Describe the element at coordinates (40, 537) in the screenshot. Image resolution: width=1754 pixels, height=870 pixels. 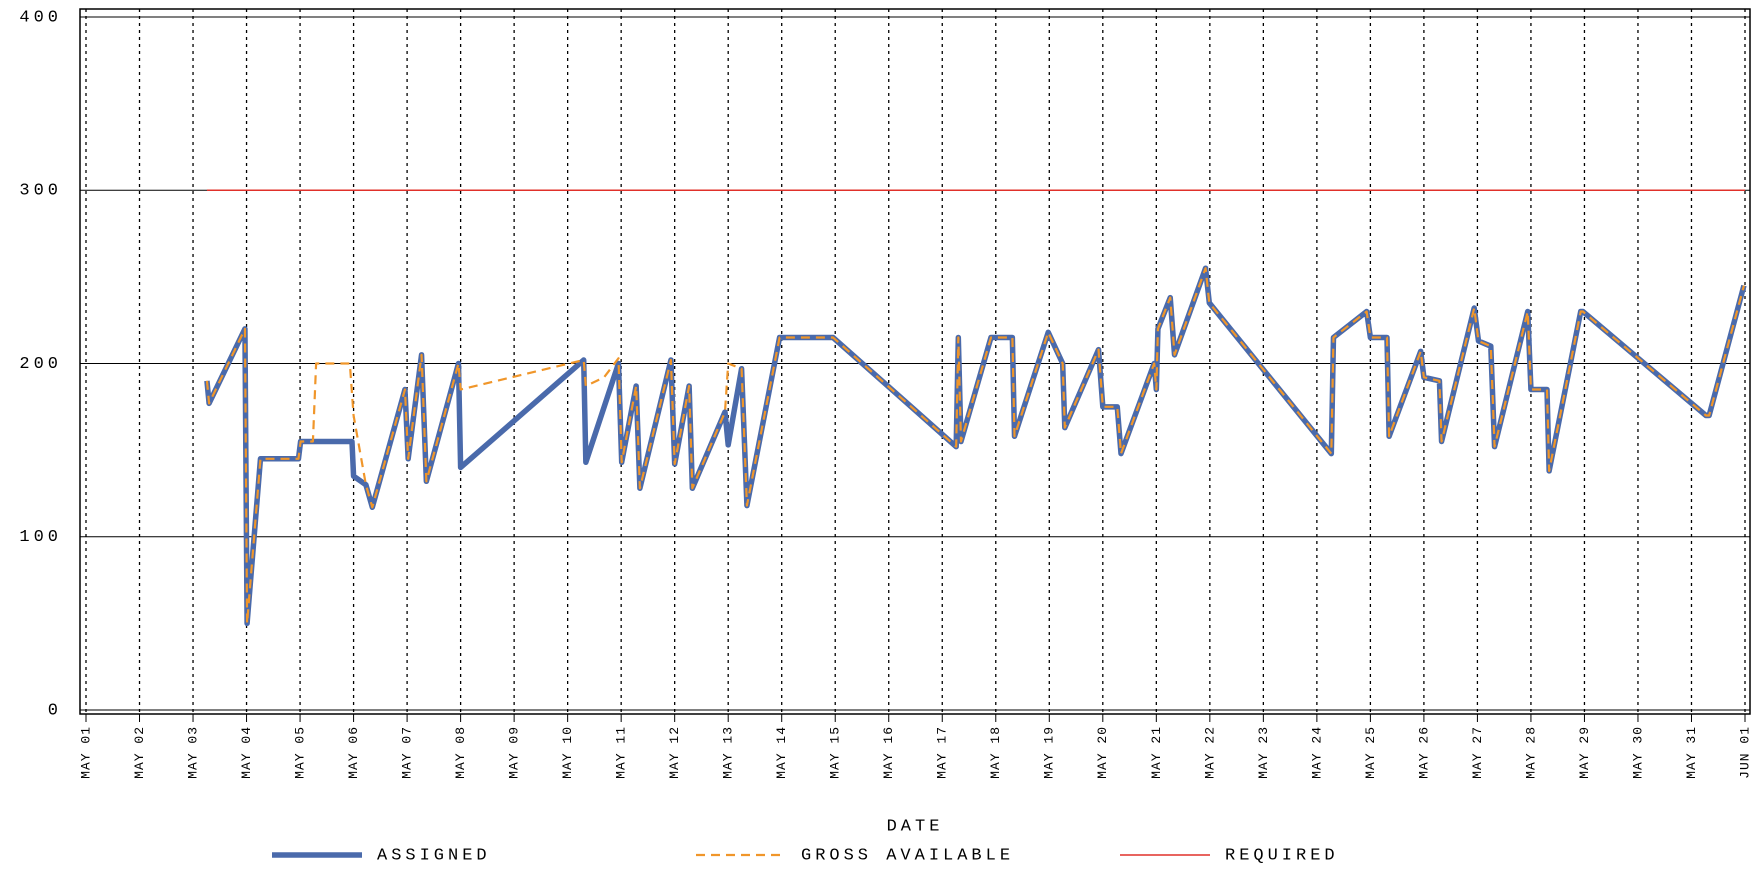
I see `y-tick-label: 100` at that location.